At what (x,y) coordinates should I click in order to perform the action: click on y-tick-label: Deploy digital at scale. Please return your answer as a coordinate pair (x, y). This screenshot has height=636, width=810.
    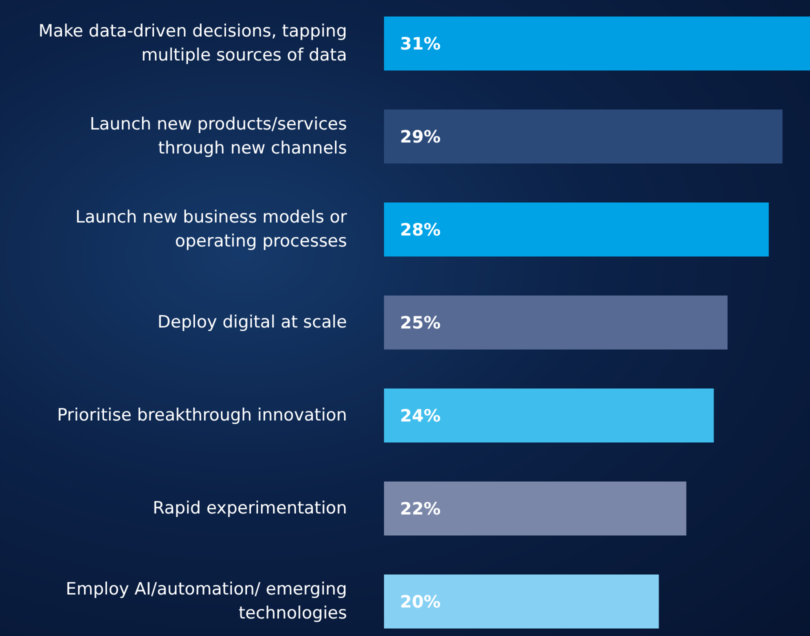
    Looking at the image, I should click on (252, 322).